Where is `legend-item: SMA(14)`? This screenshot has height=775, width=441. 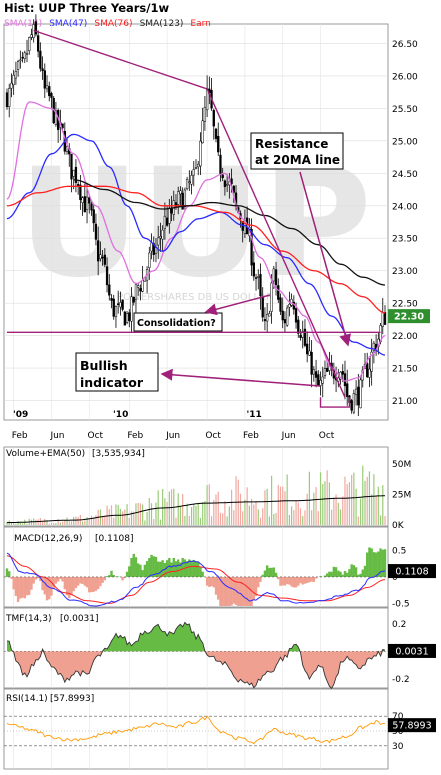
legend-item: SMA(14) is located at coordinates (23, 24).